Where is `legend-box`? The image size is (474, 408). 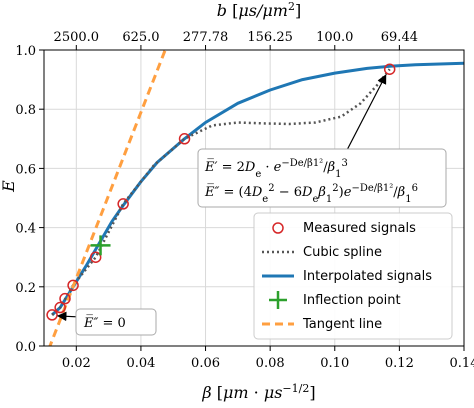 legend-box is located at coordinates (353, 276).